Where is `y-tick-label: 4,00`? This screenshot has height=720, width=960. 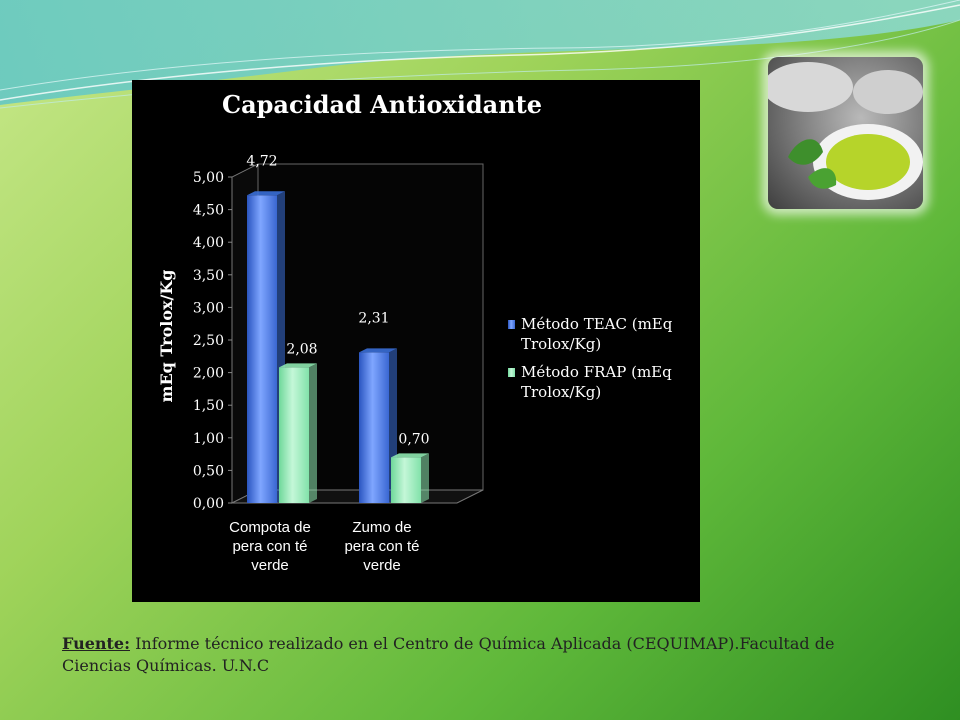
y-tick-label: 4,00 is located at coordinates (208, 243).